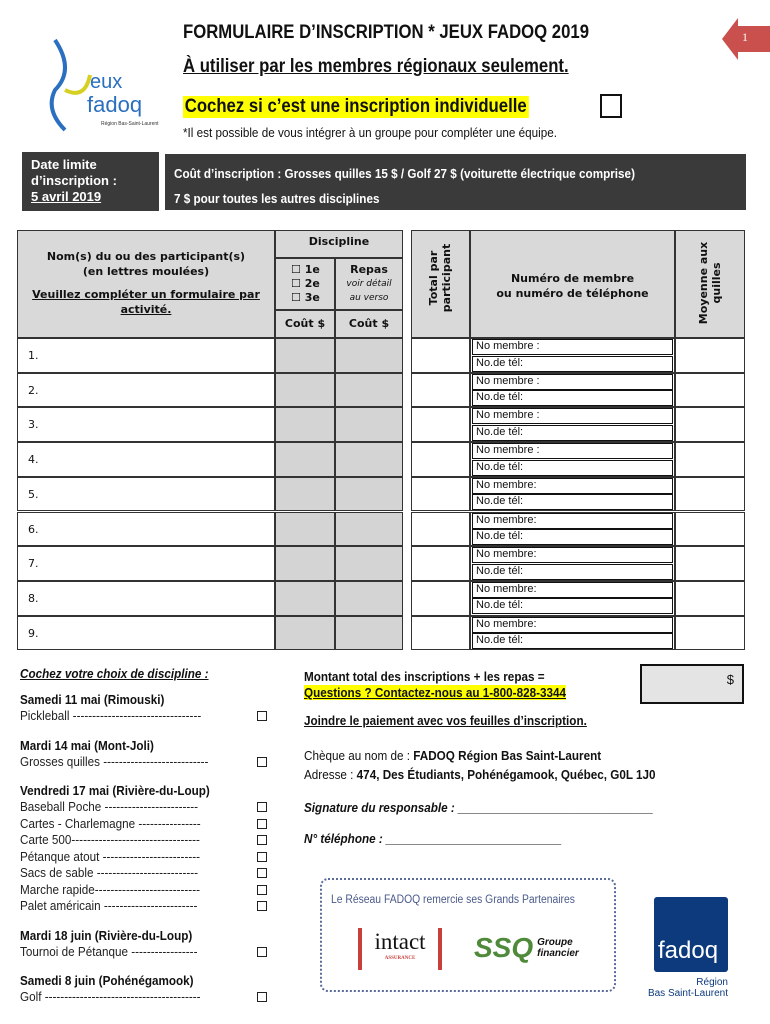 Image resolution: width=770 pixels, height=1024 pixels. What do you see at coordinates (146, 355) in the screenshot?
I see `participant-name-cell: 1.` at bounding box center [146, 355].